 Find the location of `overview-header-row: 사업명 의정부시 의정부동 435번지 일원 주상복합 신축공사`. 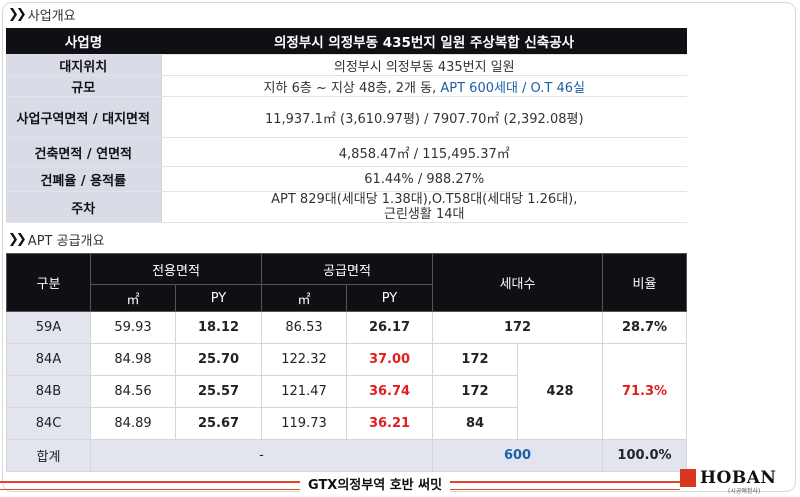

overview-header-row: 사업명 의정부시 의정부동 435번지 일원 주상복합 신축공사 is located at coordinates (346, 41).